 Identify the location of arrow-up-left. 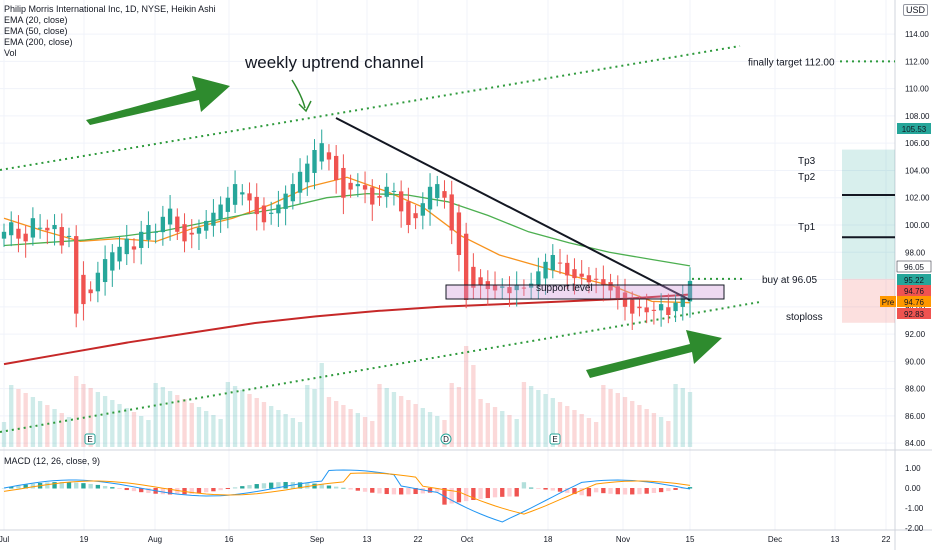
(158, 100).